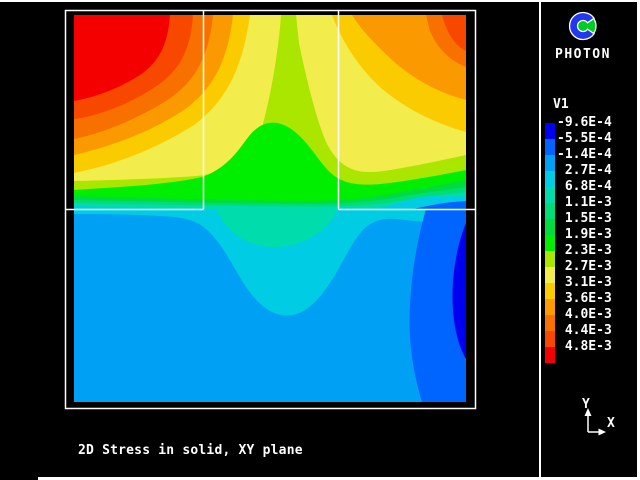 This screenshot has width=640, height=480. I want to click on legend-row: 4.8E-3, so click(578, 351).